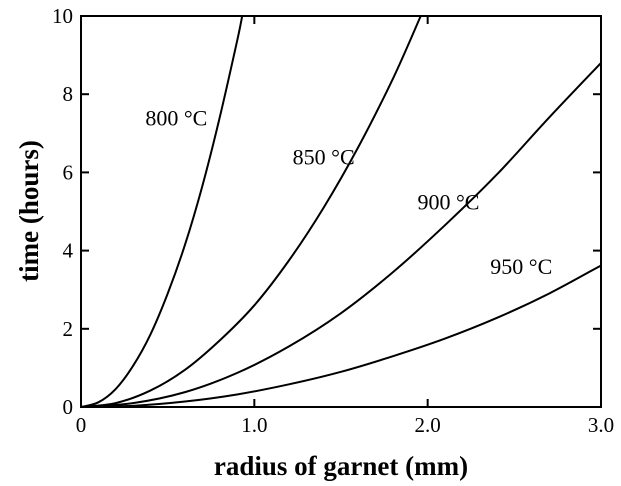 This screenshot has width=621, height=486. I want to click on y-tick-label-4: 8, so click(68, 94).